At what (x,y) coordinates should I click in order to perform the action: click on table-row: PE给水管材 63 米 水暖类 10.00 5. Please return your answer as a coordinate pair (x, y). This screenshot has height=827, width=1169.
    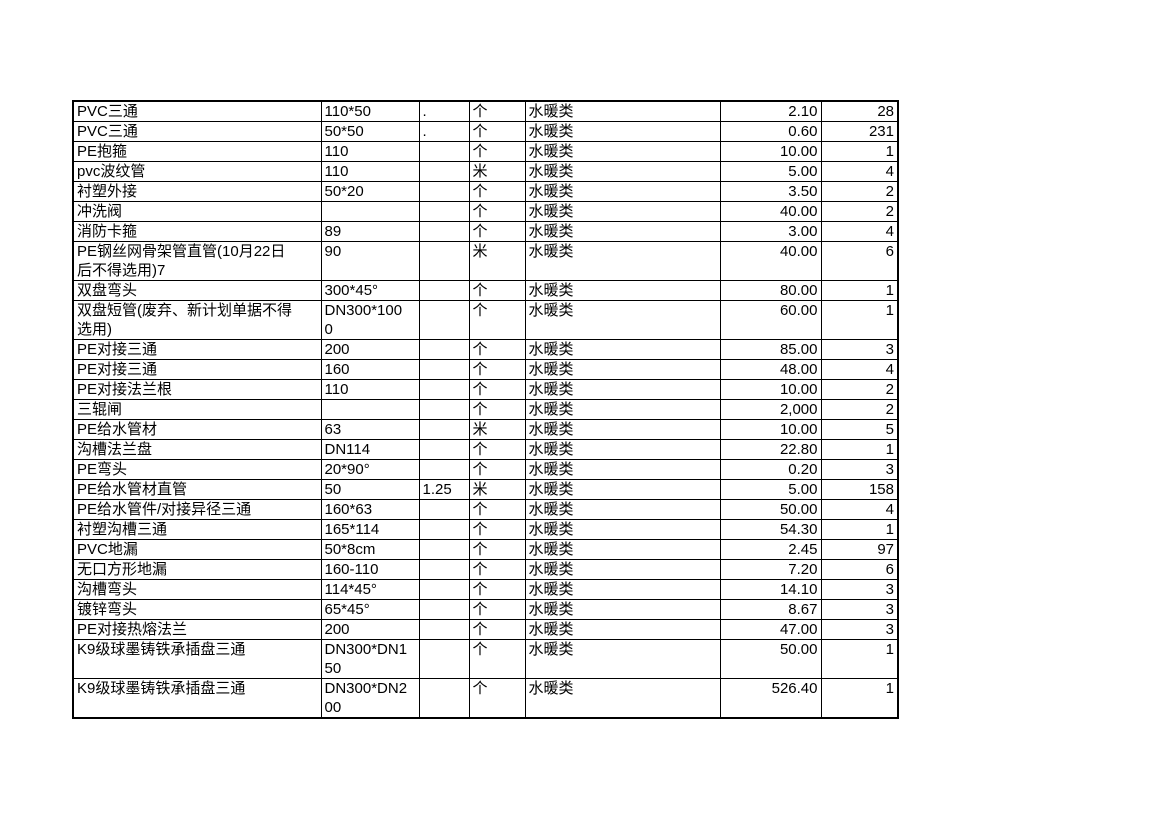
    Looking at the image, I should click on (485, 429).